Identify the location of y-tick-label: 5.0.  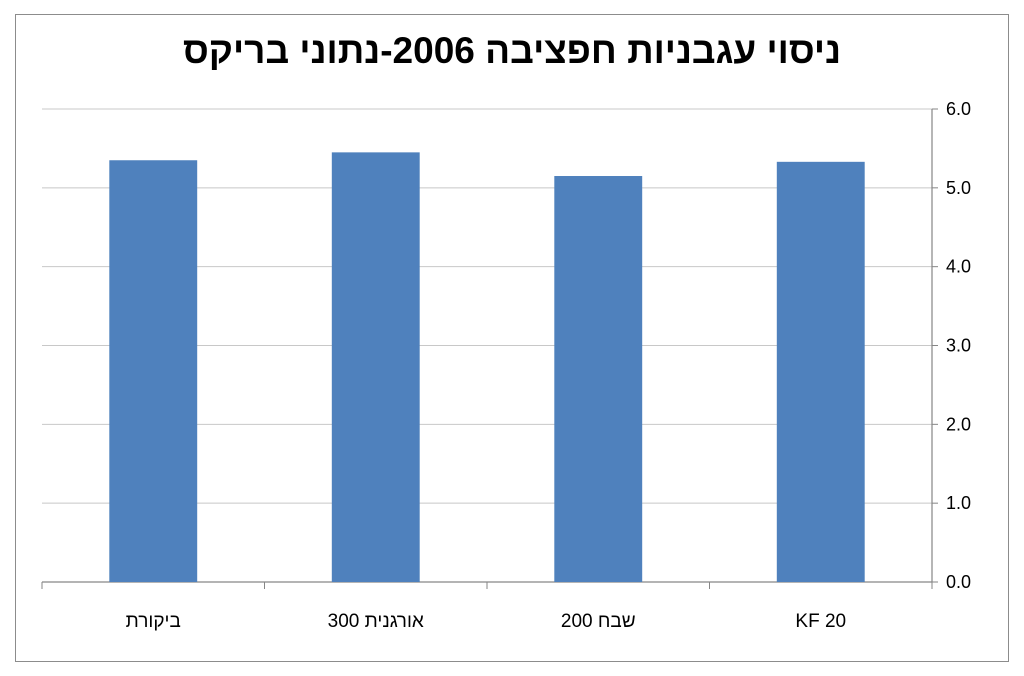
(958, 188).